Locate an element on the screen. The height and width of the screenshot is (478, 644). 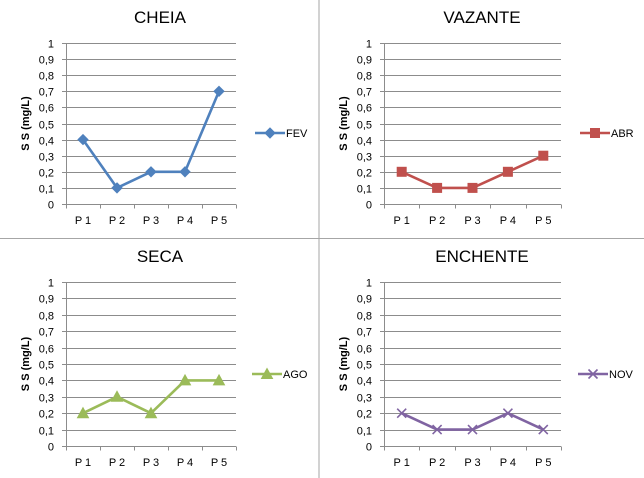
series-line-nov is located at coordinates (472, 421).